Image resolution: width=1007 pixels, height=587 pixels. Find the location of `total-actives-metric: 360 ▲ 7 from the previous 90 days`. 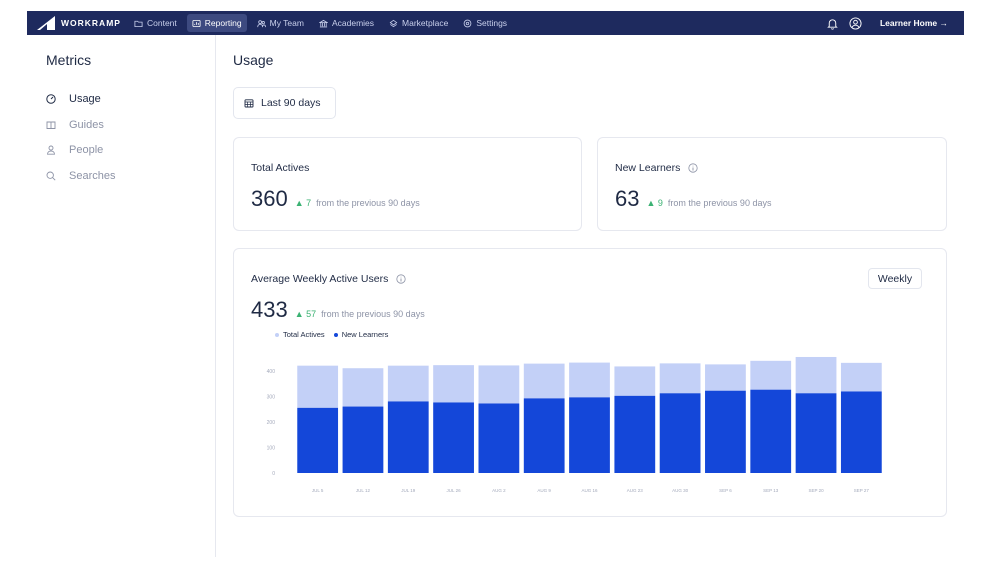

total-actives-metric: 360 ▲ 7 from the previous 90 days is located at coordinates (335, 199).